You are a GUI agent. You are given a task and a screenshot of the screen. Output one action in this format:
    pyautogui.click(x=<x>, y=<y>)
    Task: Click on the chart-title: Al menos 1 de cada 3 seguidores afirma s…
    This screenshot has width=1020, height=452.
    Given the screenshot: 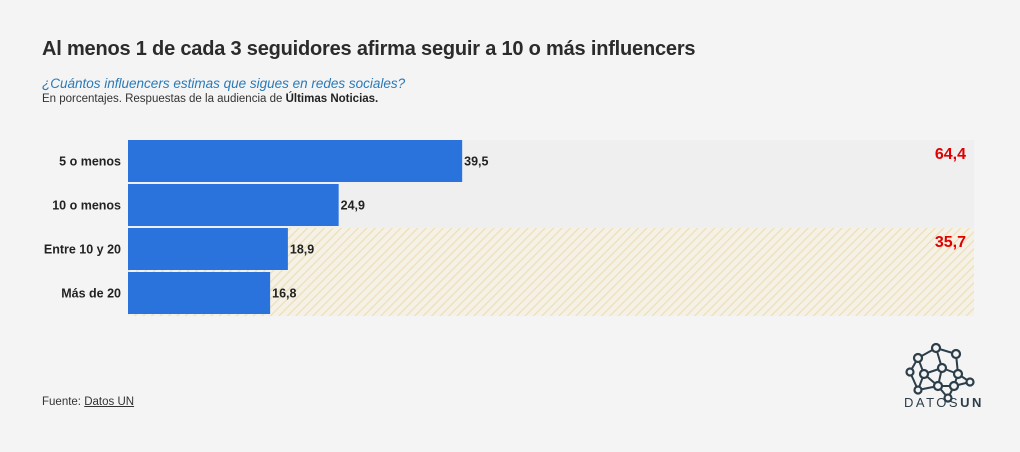 What is the action you would take?
    pyautogui.click(x=369, y=49)
    